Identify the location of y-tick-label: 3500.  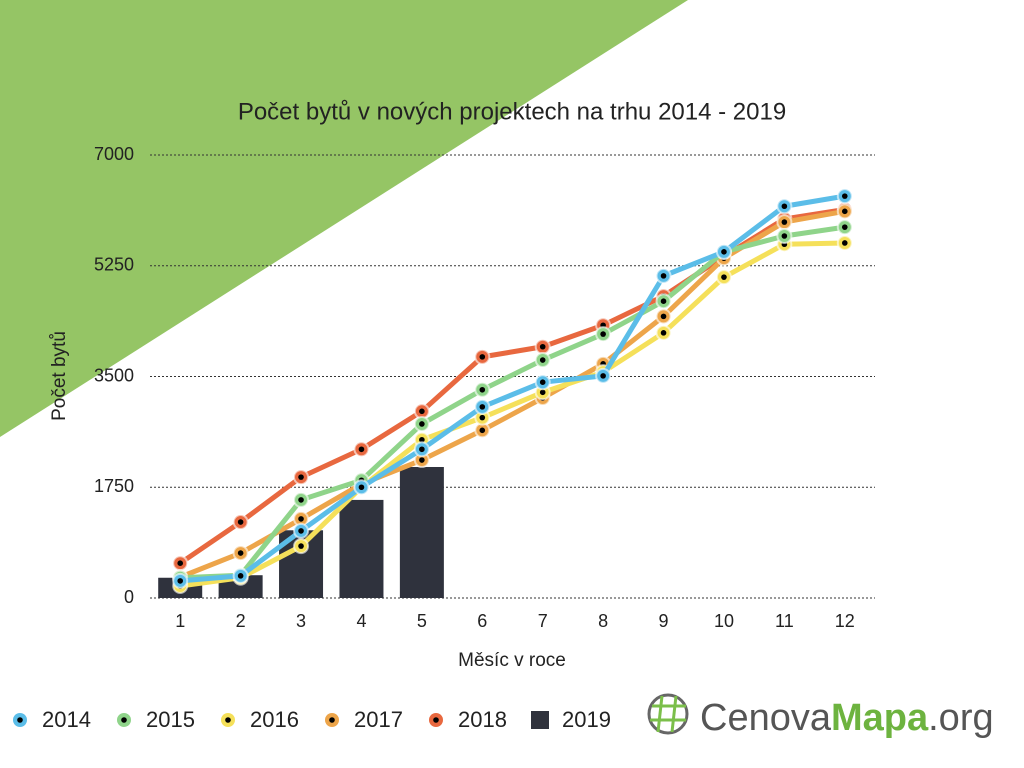
(114, 375).